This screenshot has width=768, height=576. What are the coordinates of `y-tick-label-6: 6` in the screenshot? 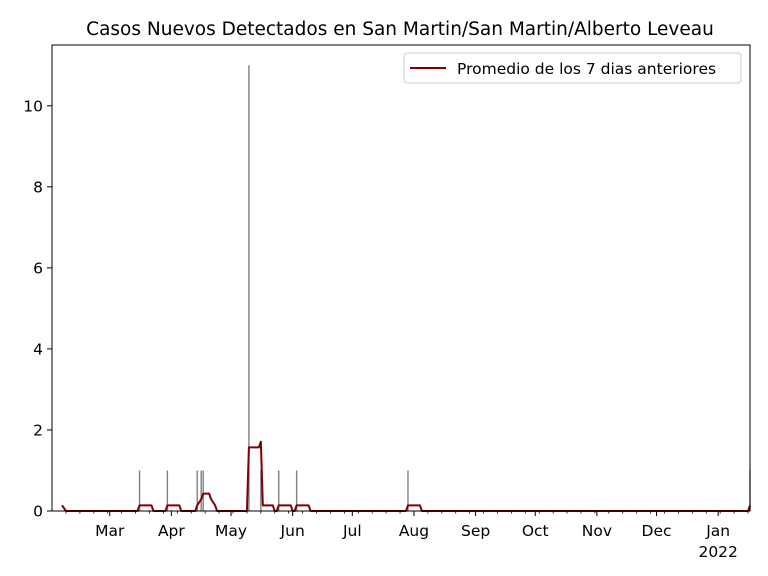 It's located at (38, 268).